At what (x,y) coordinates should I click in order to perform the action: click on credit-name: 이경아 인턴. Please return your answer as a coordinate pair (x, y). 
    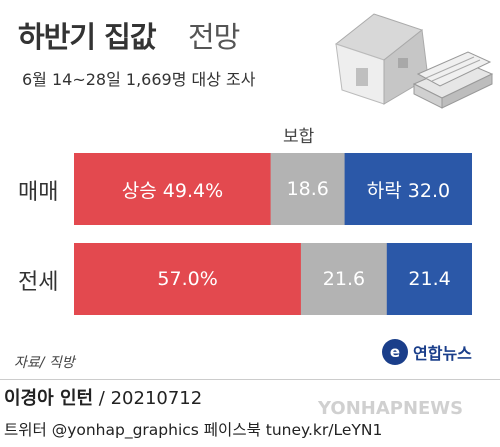
    Looking at the image, I should click on (49, 398).